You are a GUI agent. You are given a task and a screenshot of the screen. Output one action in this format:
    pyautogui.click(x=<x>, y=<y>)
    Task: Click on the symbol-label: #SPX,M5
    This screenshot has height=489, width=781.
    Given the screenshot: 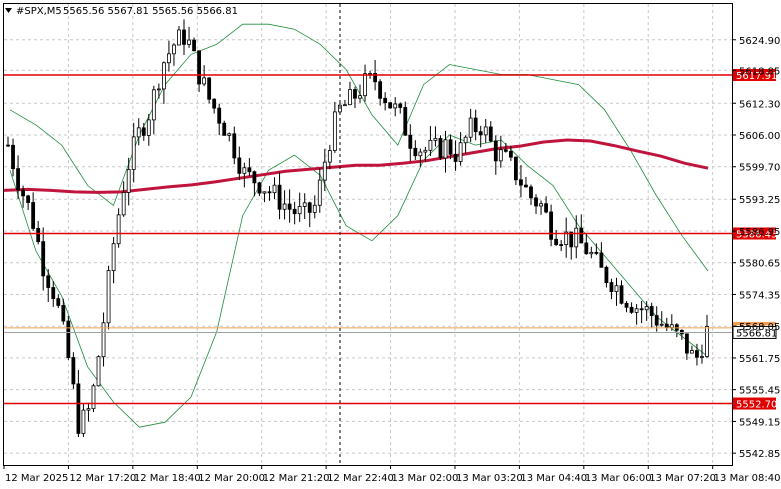 What is the action you would take?
    pyautogui.click(x=39, y=11)
    